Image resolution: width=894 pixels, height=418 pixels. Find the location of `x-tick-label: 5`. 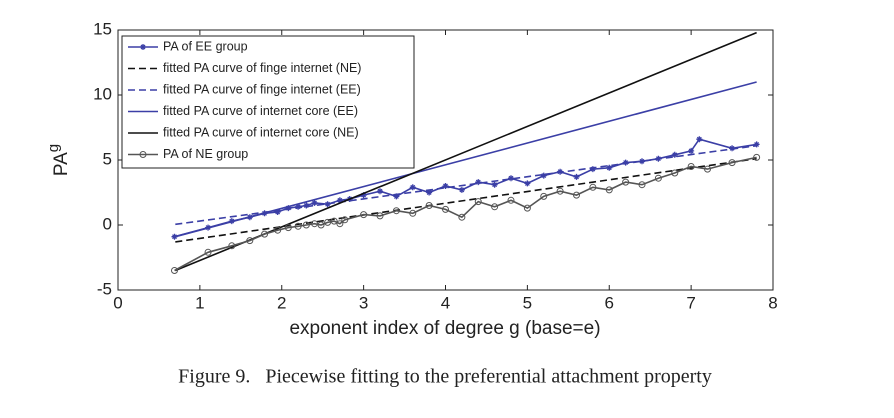

x-tick-label: 5 is located at coordinates (527, 302).